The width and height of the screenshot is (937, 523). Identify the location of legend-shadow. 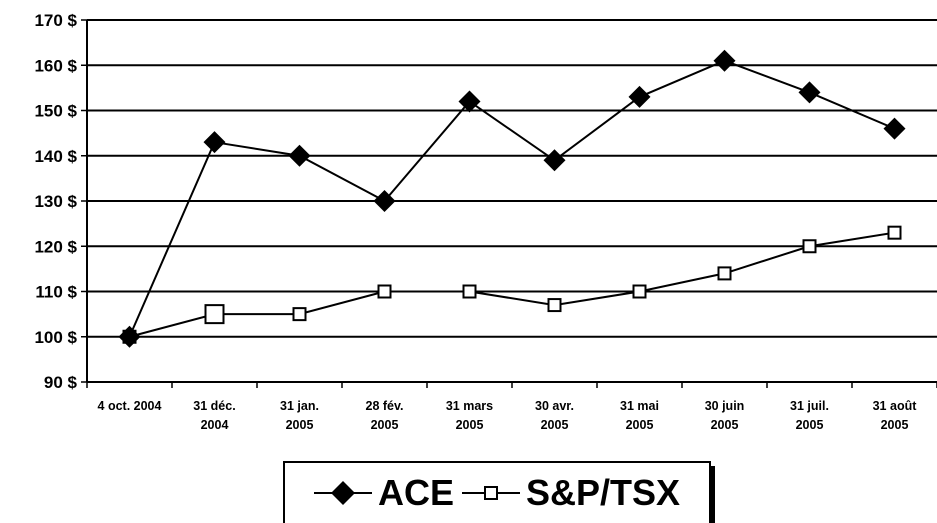
(713, 494).